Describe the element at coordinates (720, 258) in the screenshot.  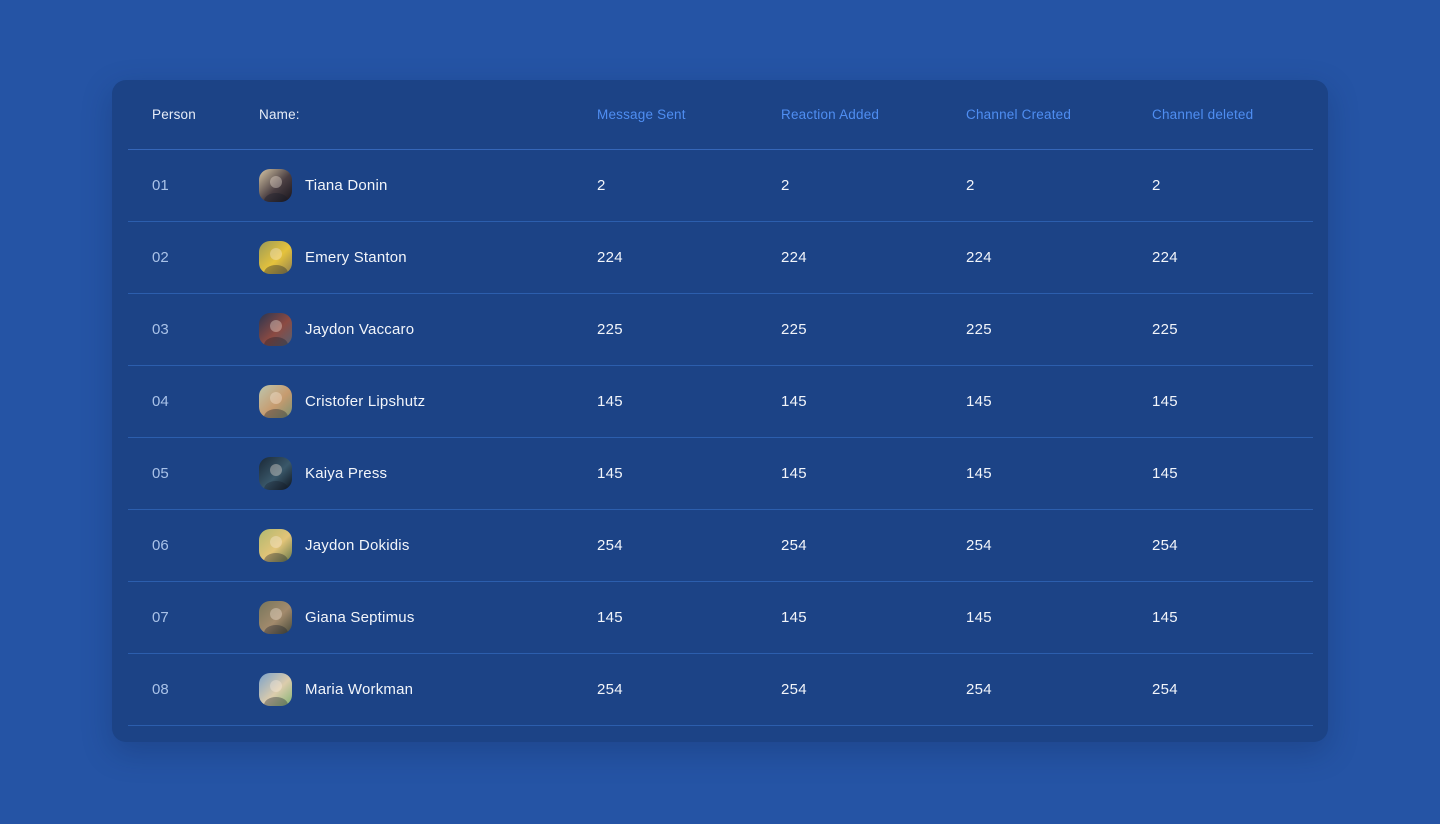
I see `table-row: 02 Emery Stanton 224 224 224 224` at that location.